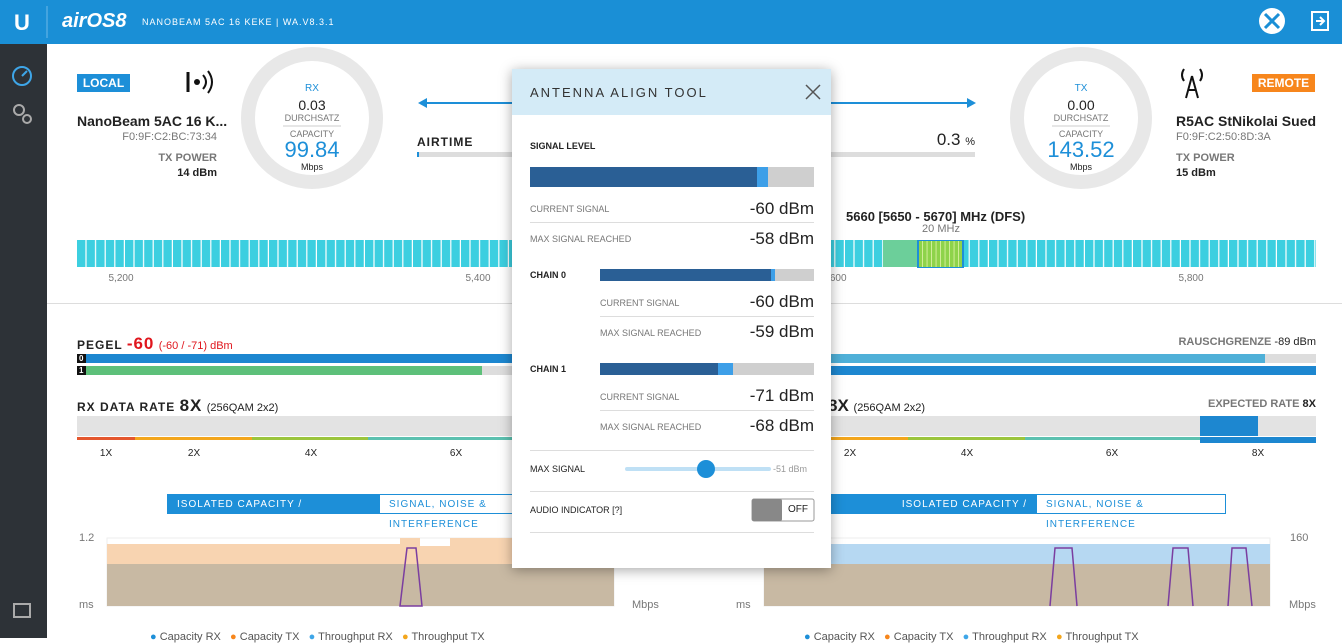 This screenshot has height=643, width=1342. Describe the element at coordinates (970, 142) in the screenshot. I see `airtime-unit: %` at that location.